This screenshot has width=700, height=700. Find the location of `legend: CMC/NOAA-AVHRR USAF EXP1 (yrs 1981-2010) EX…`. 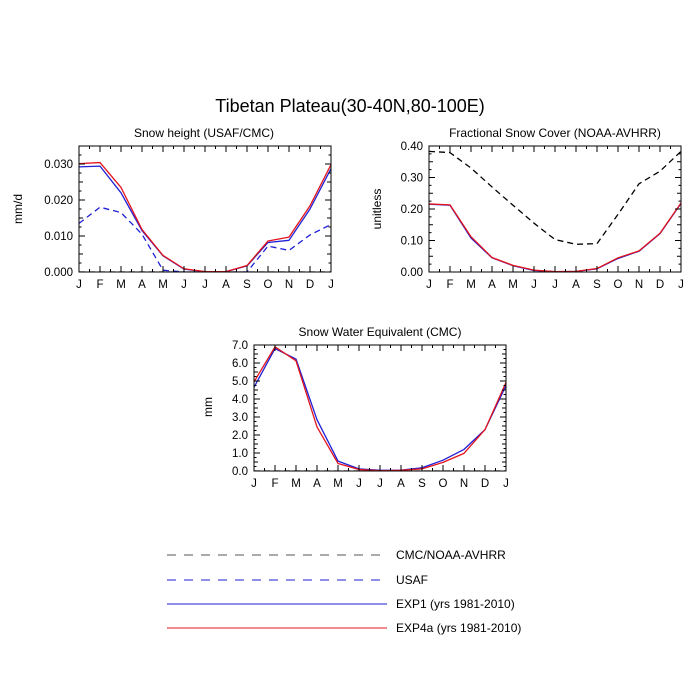

legend: CMC/NOAA-AVHRR USAF EXP1 (yrs 1981-2010) EX… is located at coordinates (344, 591).